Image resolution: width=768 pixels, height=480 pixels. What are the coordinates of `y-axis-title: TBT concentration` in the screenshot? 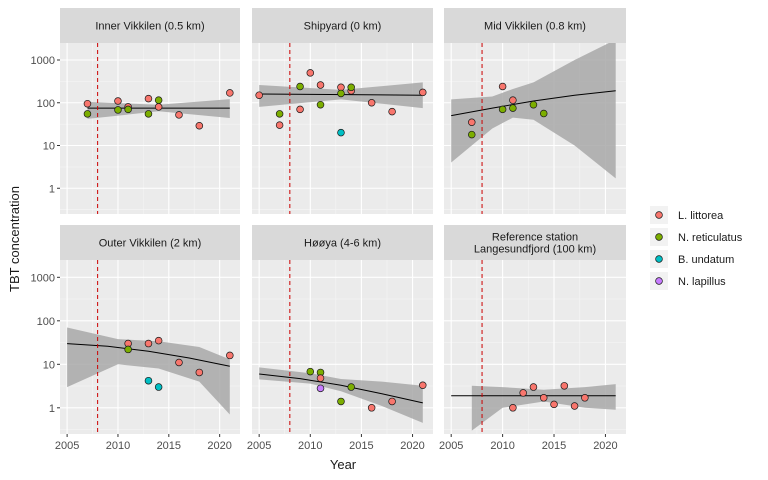 It's located at (14, 239).